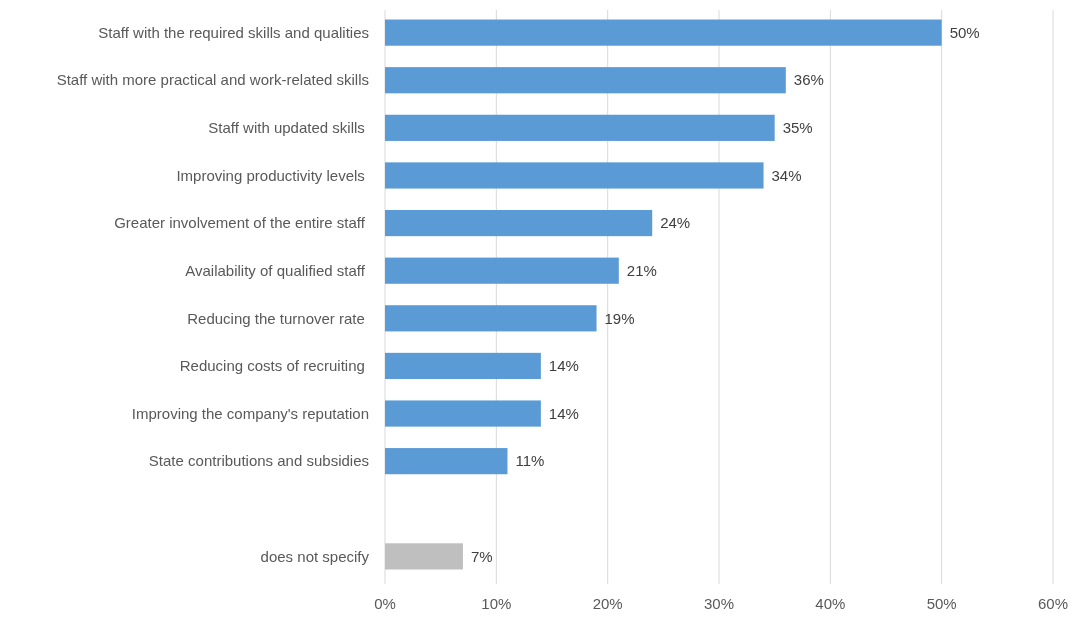  I want to click on y-tick-label: Improving productivity levels, so click(272, 175).